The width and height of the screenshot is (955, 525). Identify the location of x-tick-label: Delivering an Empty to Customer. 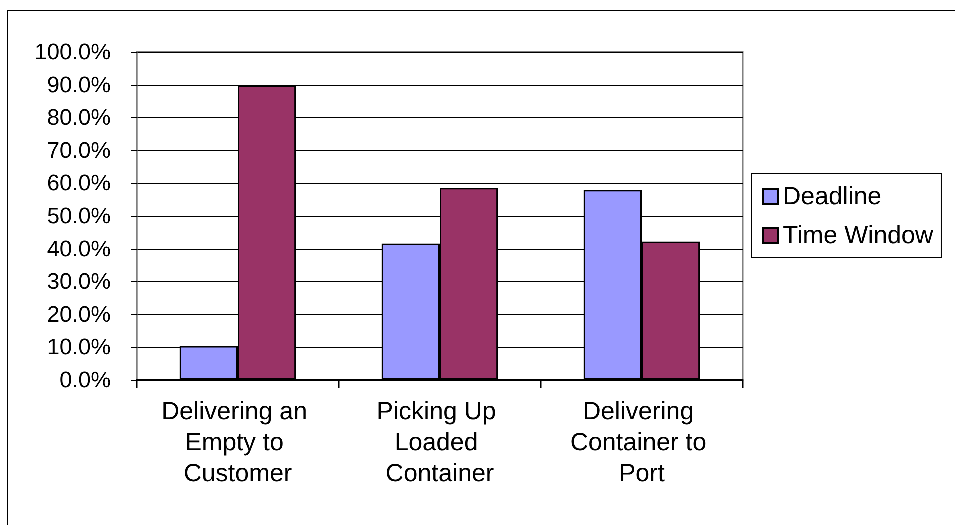
(238, 443).